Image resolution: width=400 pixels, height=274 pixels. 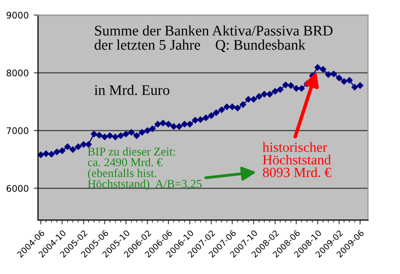 What do you see at coordinates (17, 73) in the screenshot?
I see `y-tick-label: 8000` at bounding box center [17, 73].